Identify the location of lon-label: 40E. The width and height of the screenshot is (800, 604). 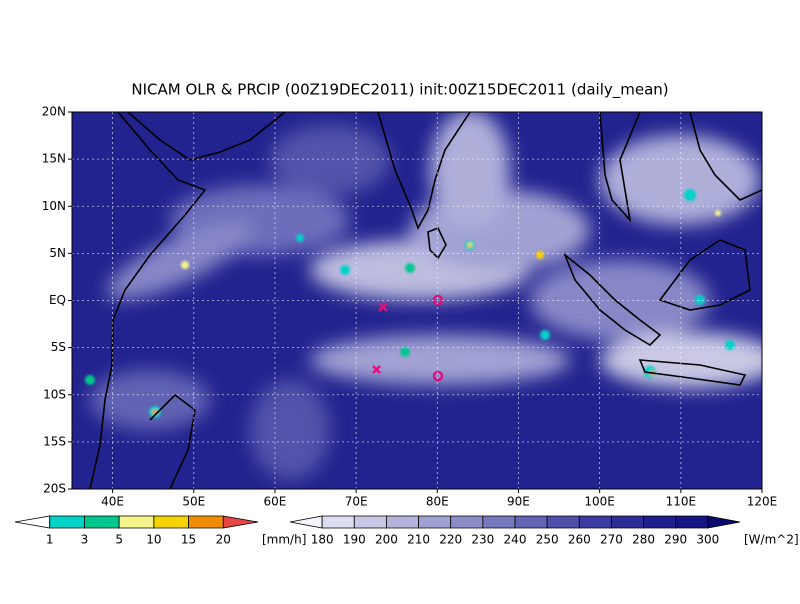
(112, 502).